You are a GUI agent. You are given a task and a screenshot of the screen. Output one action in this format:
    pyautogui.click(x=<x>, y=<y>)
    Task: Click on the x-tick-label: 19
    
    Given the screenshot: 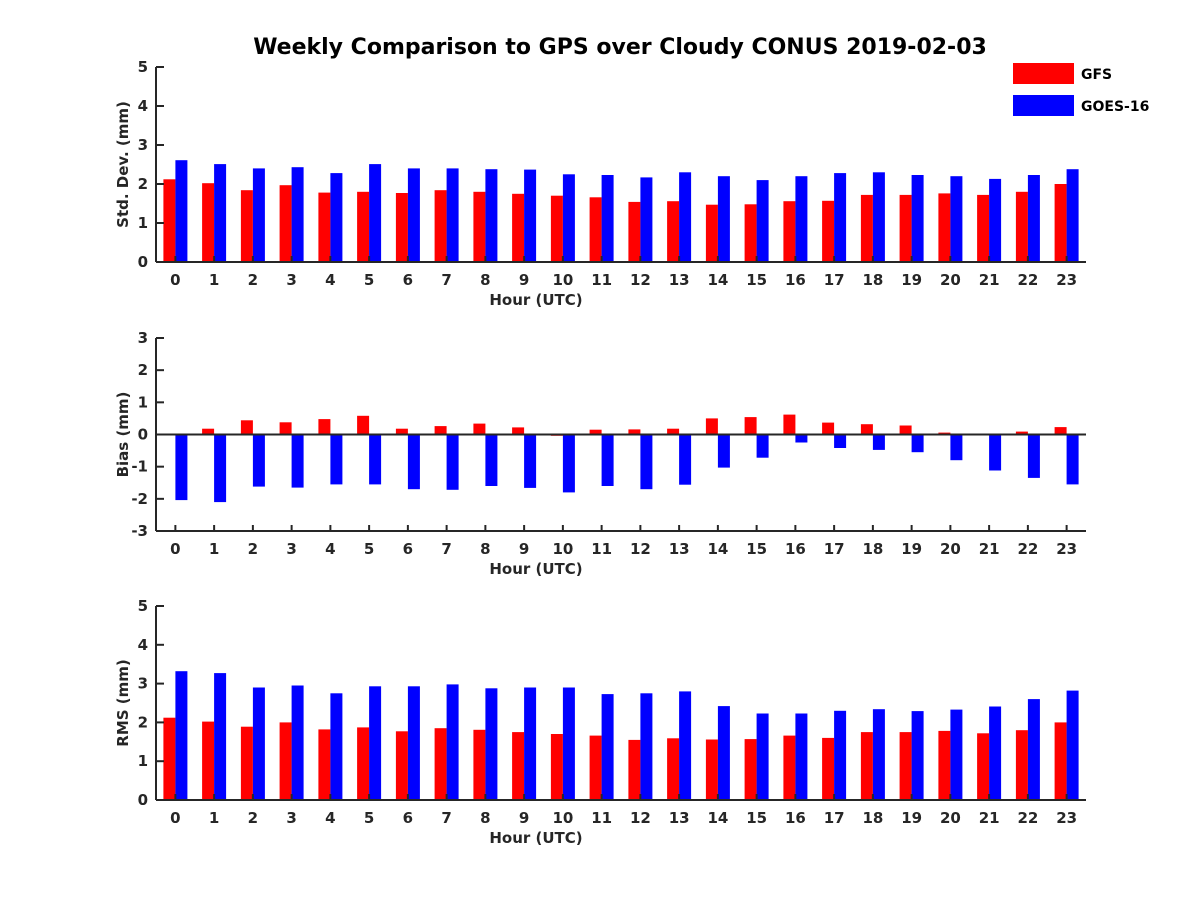 What is the action you would take?
    pyautogui.click(x=911, y=549)
    